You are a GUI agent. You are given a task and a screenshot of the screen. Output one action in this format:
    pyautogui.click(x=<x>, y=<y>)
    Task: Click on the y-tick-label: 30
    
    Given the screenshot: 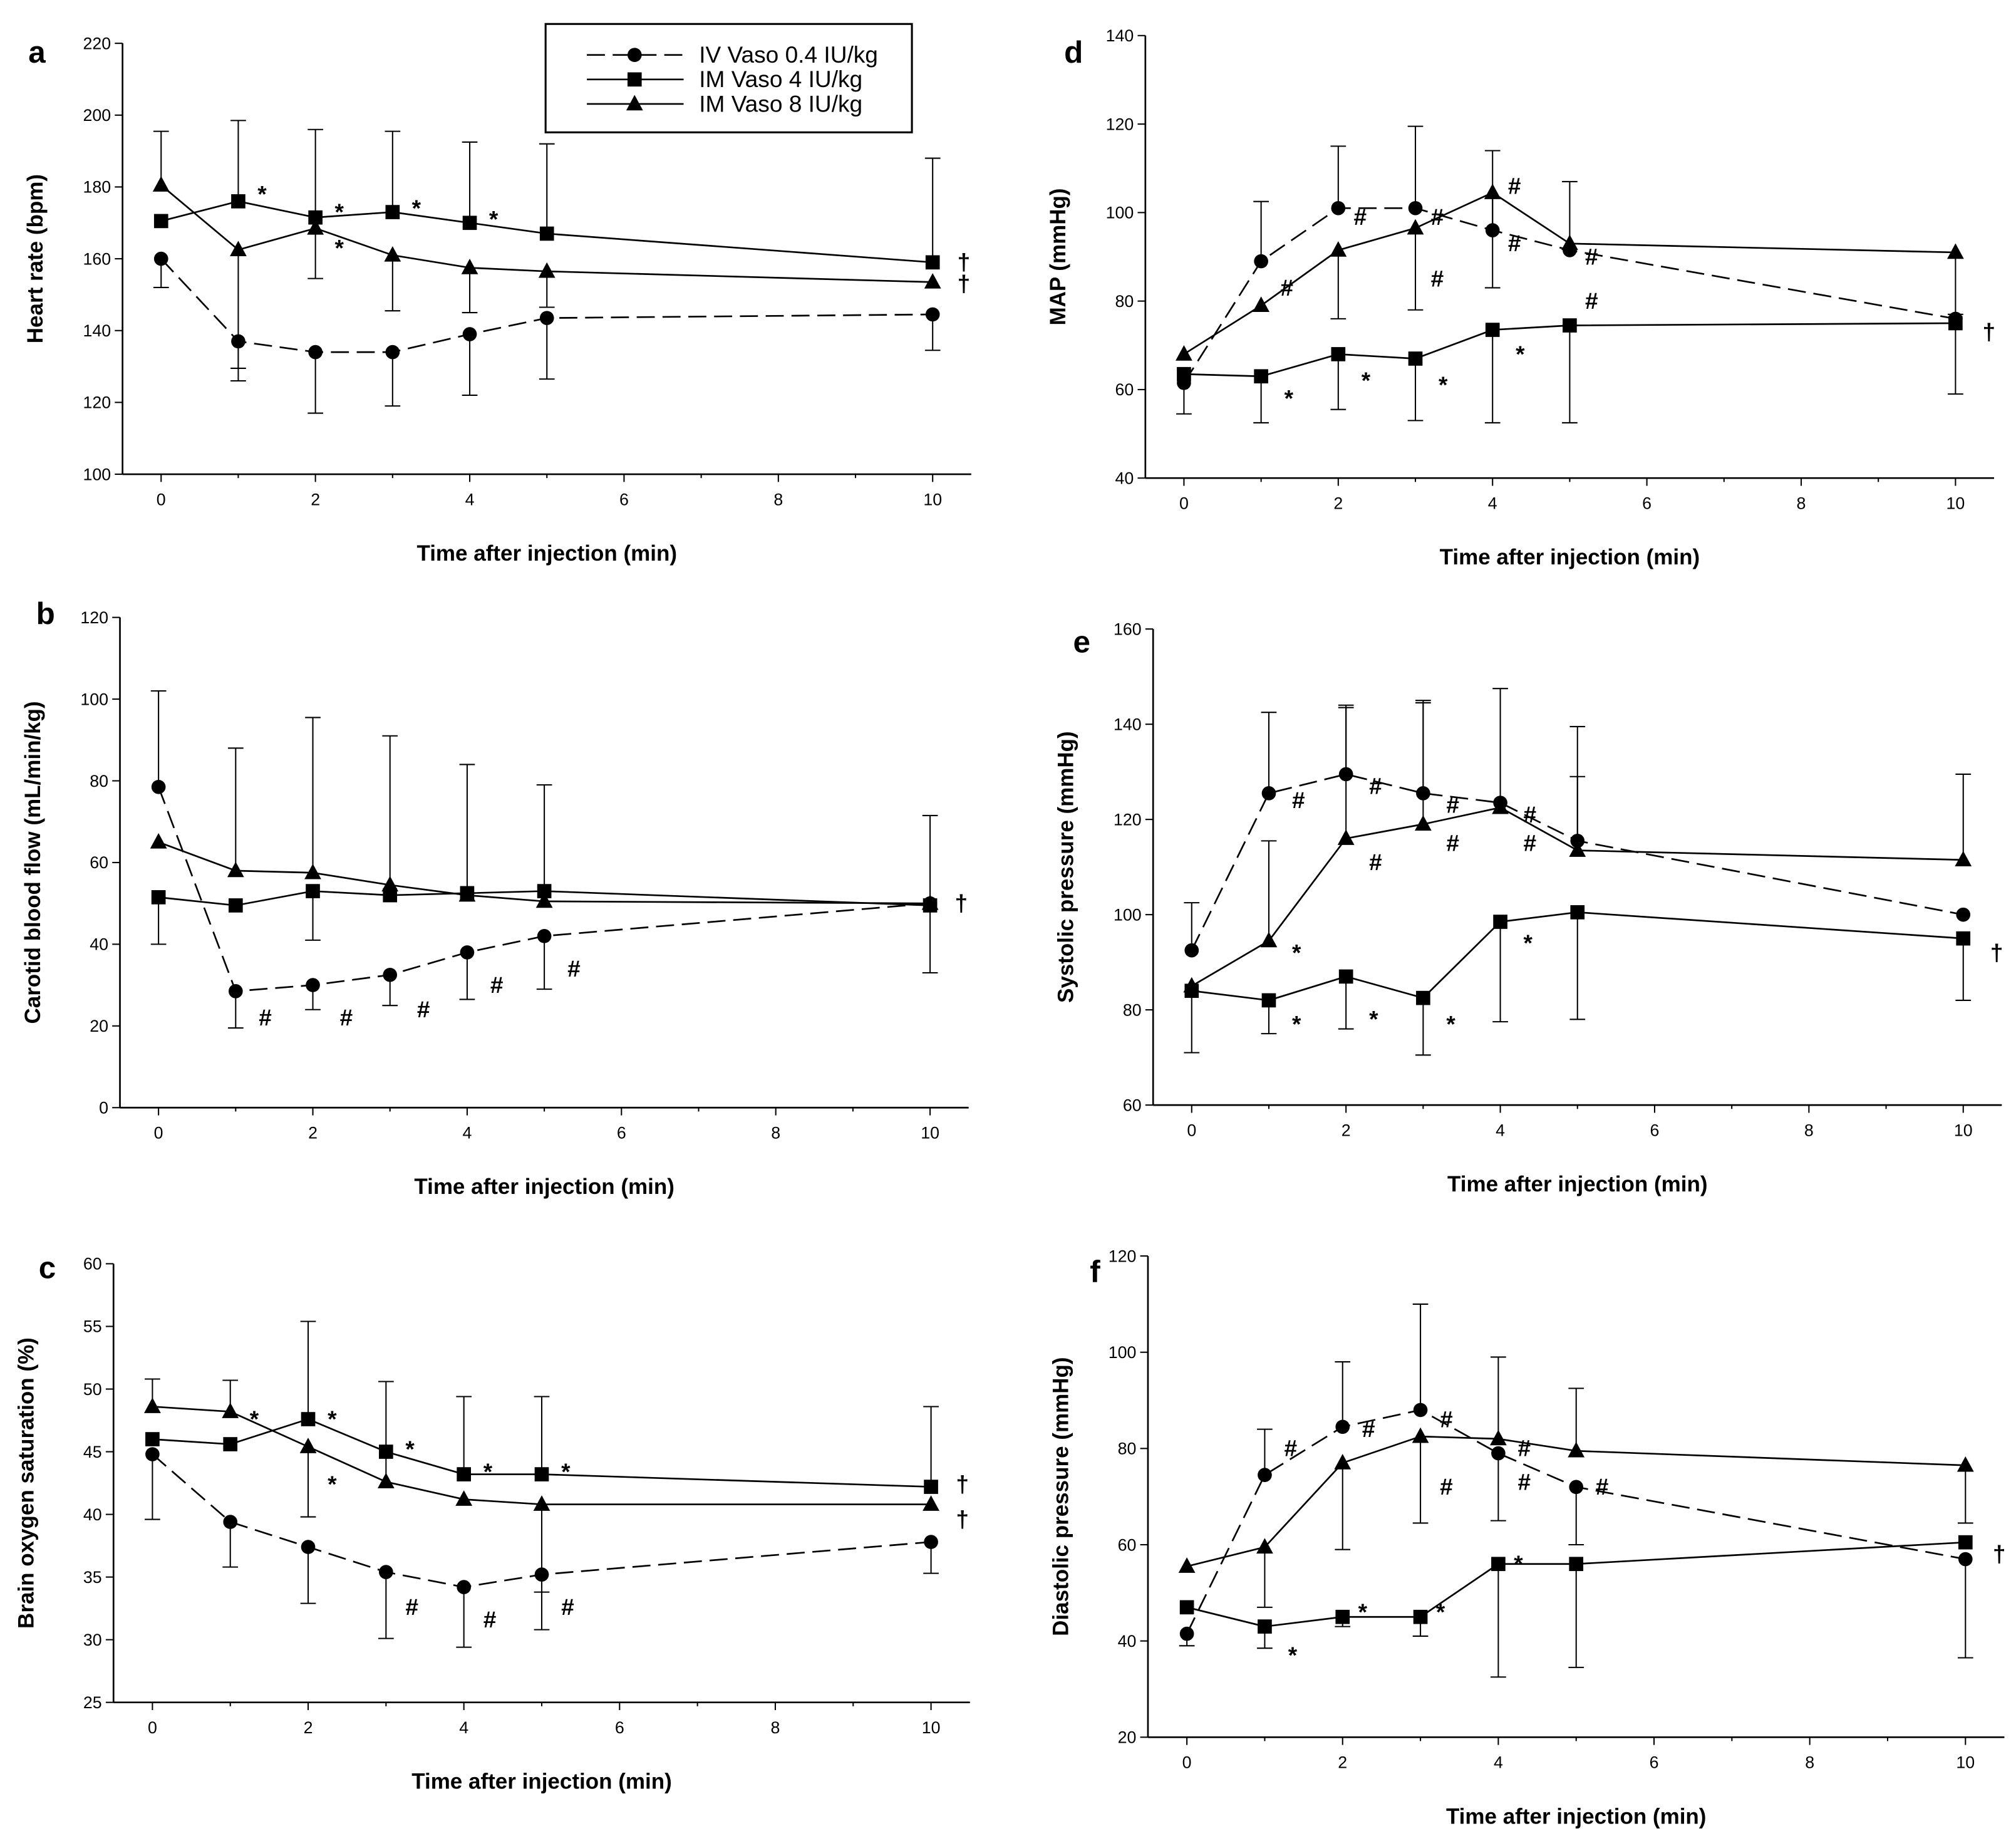 What is the action you would take?
    pyautogui.click(x=92, y=1640)
    